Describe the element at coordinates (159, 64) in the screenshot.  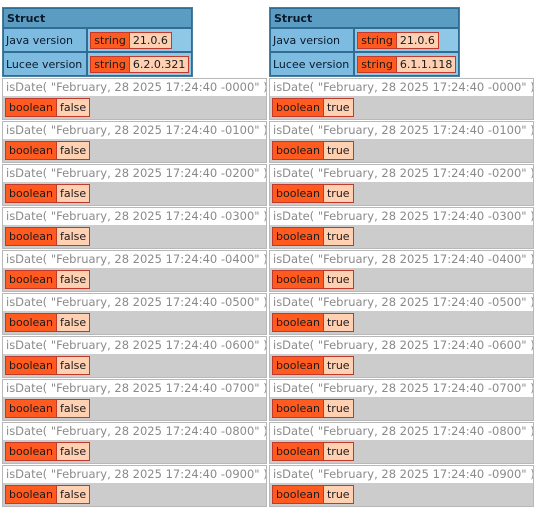
I see `value-text: 6.2.0.321` at that location.